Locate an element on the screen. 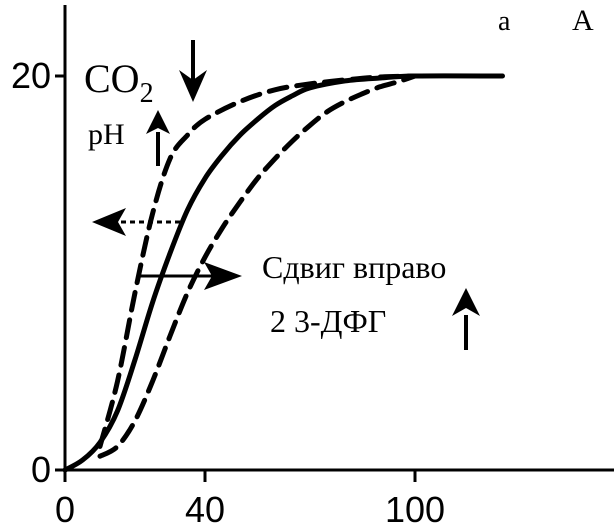  ph-label: pH is located at coordinates (106, 134).